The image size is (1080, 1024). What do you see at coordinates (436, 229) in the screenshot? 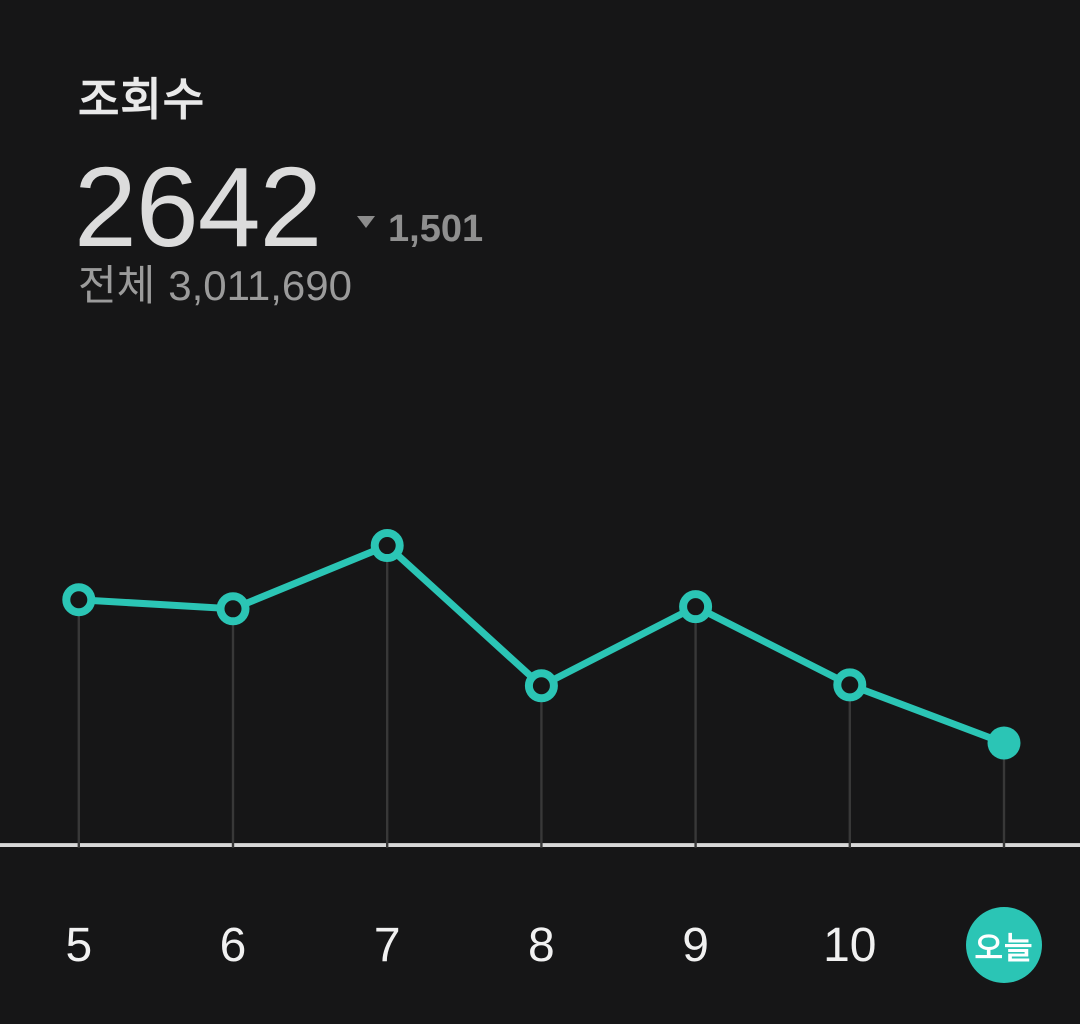
I see `delta-value: 1,501` at bounding box center [436, 229].